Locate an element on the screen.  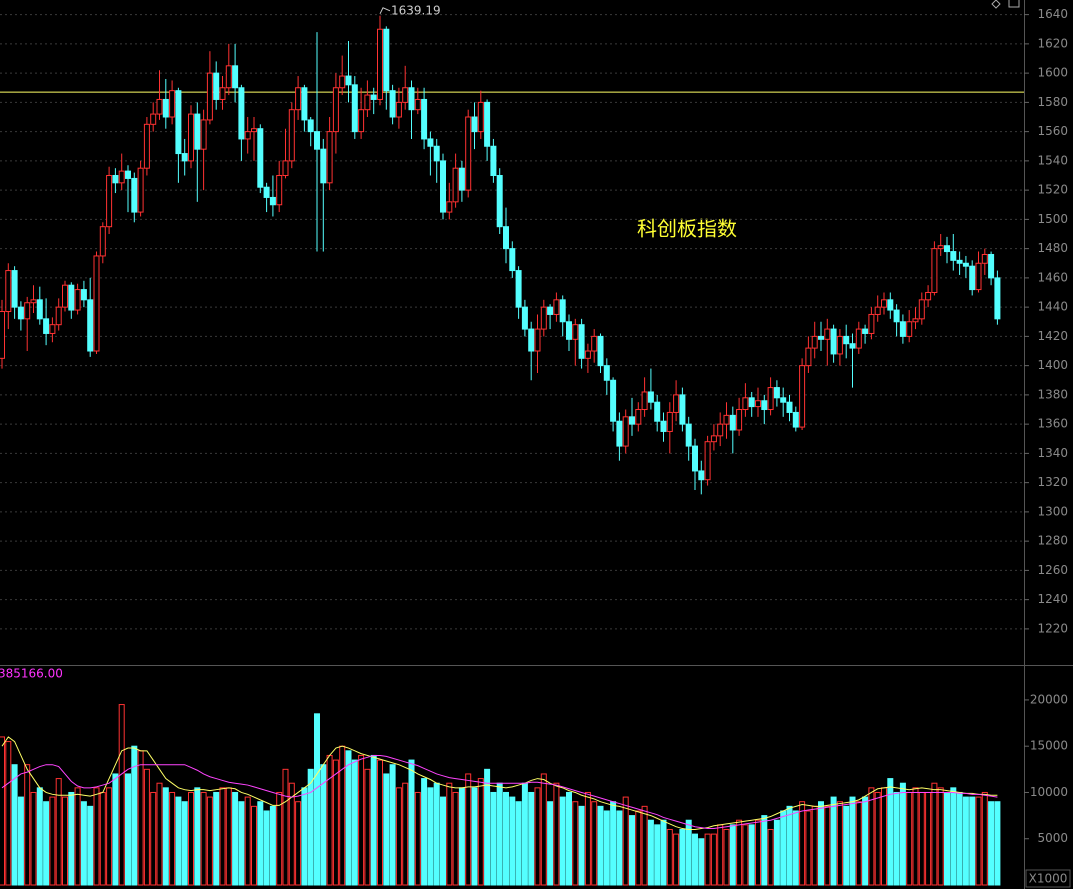
y-tick-label: 1420 is located at coordinates (1052, 336).